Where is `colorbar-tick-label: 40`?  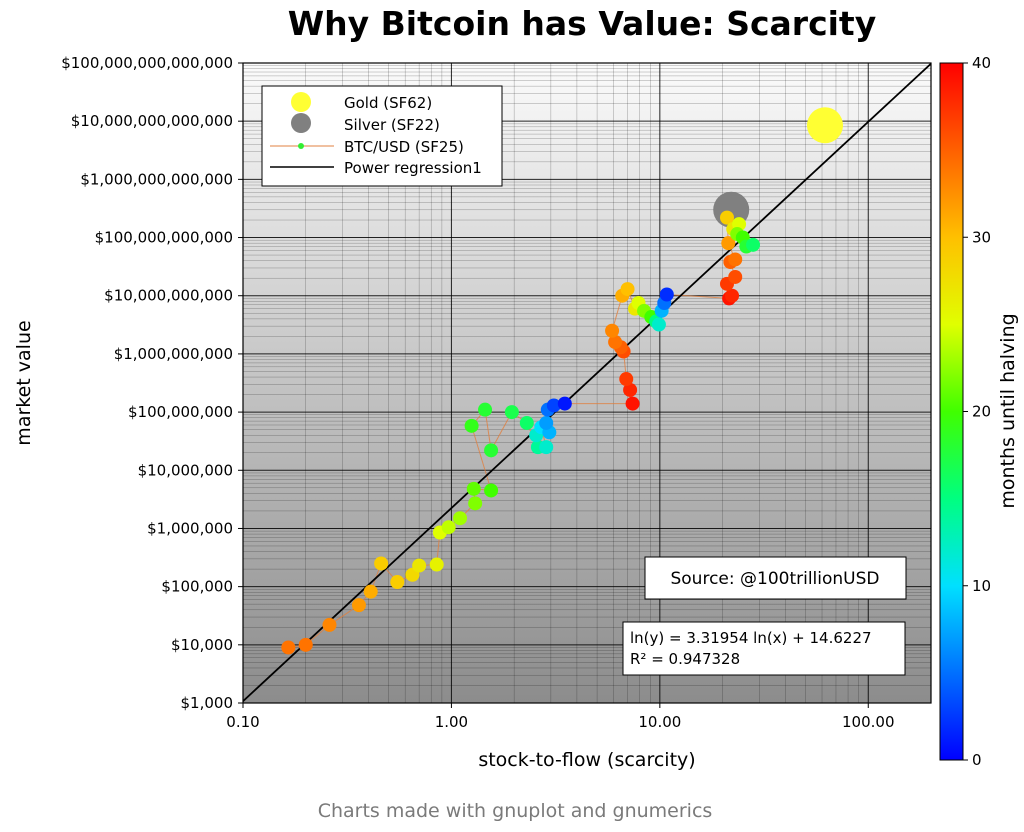
colorbar-tick-label: 40 is located at coordinates (981, 63).